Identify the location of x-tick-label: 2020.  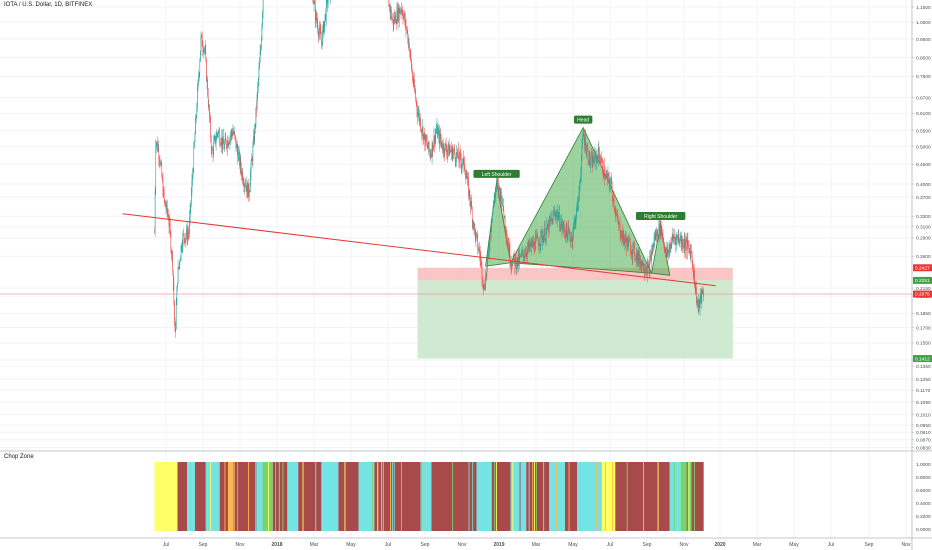
(719, 545).